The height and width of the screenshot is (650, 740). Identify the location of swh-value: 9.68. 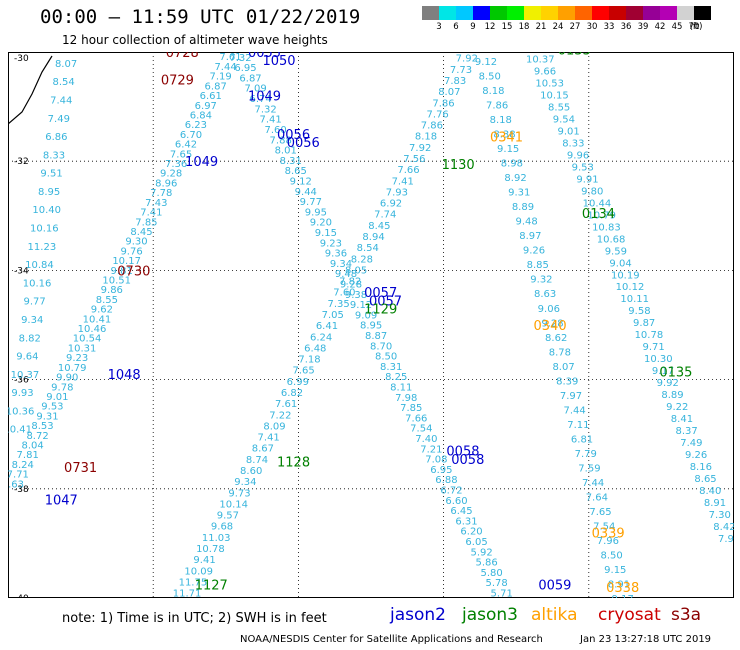
(222, 527).